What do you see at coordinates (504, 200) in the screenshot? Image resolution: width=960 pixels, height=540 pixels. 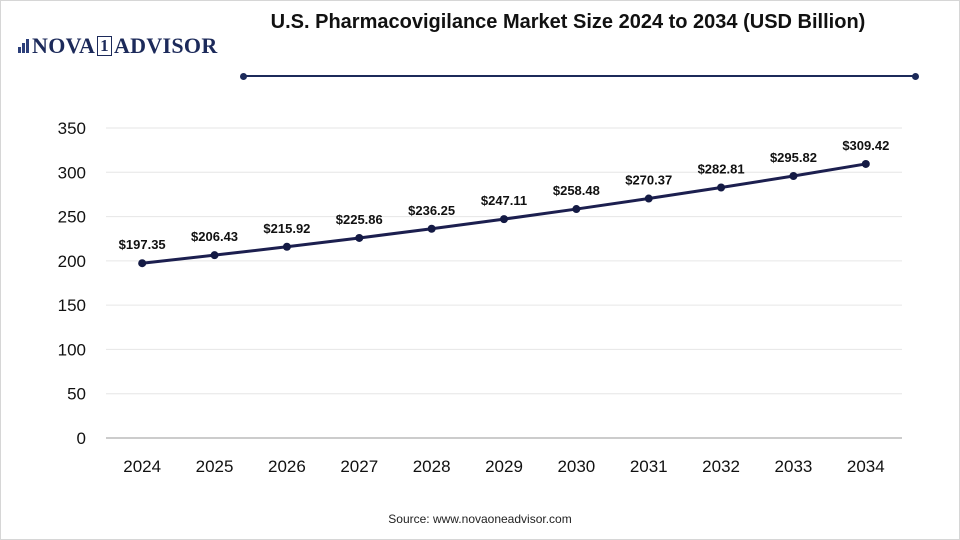 I see `data-label-2029: $247.11` at bounding box center [504, 200].